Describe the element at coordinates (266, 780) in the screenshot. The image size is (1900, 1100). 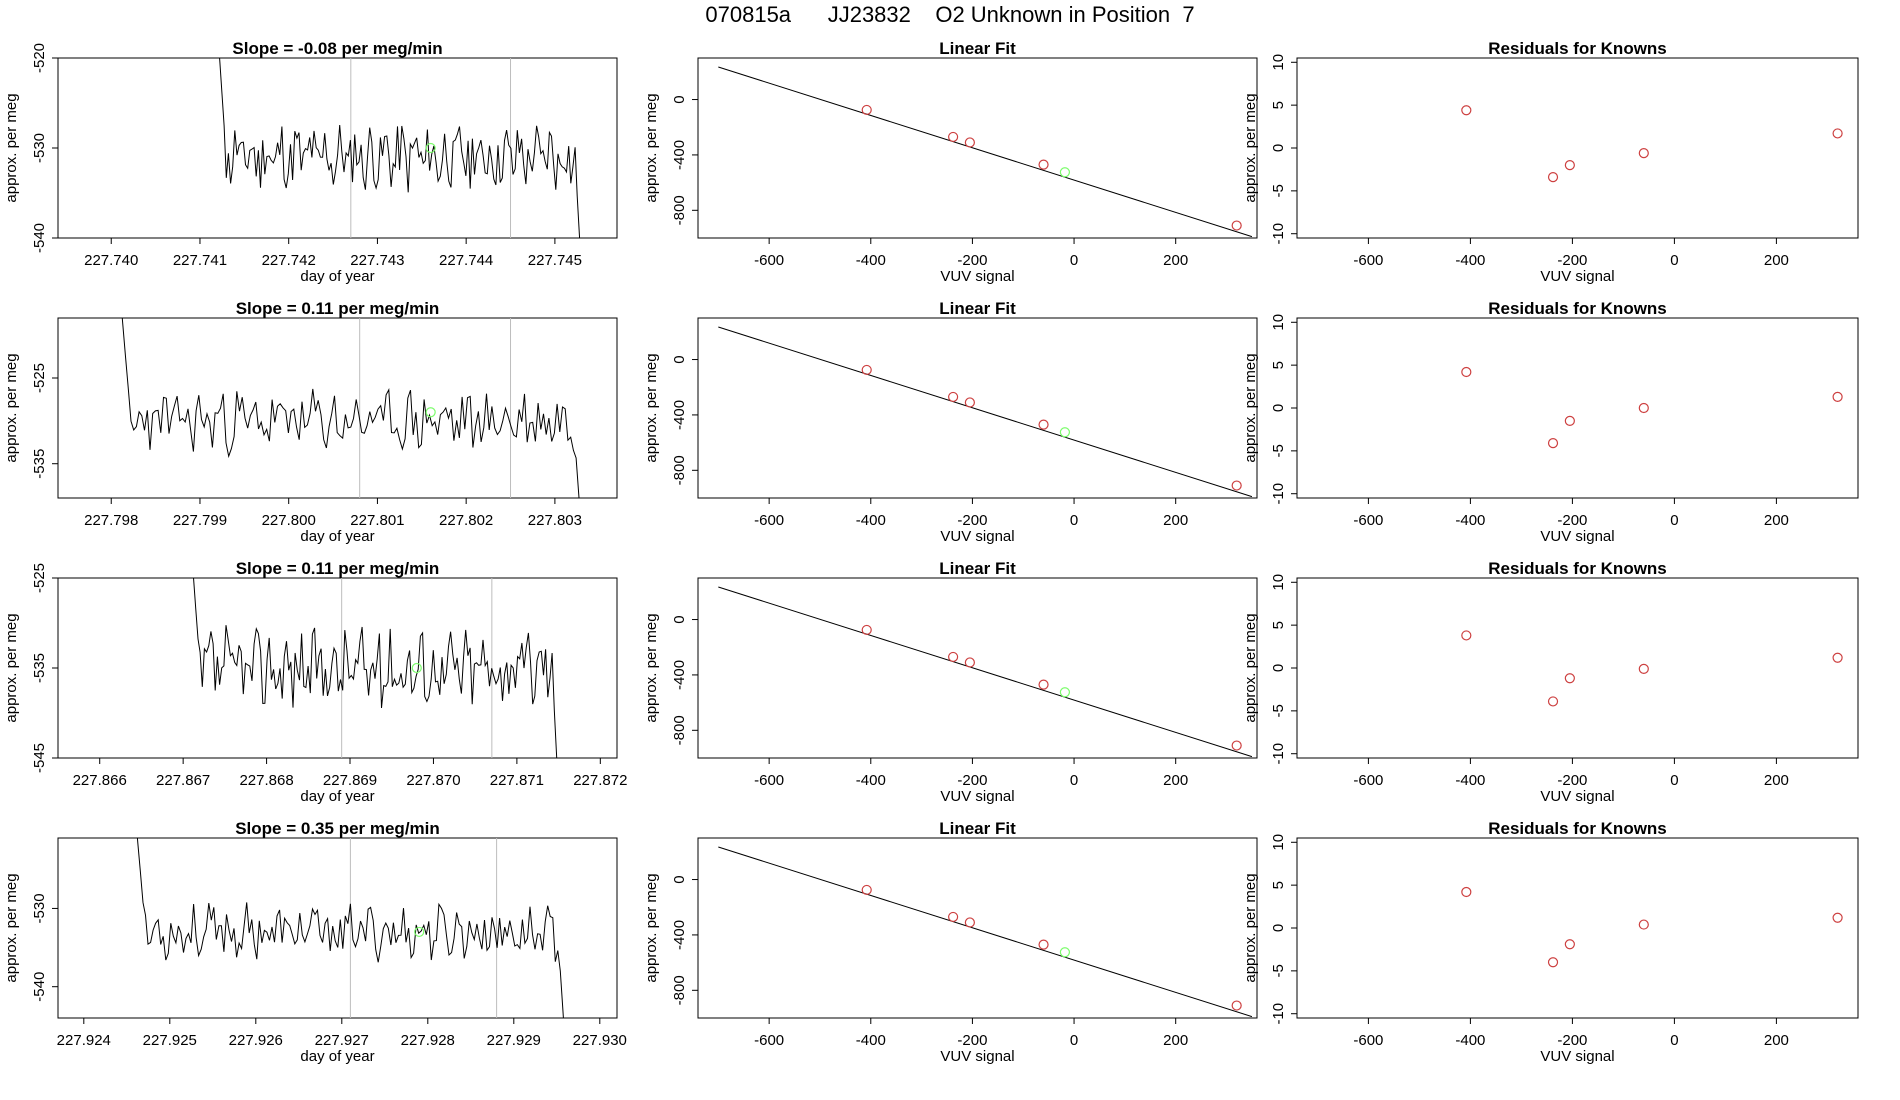
I see `x-tick-label: 227.868` at that location.